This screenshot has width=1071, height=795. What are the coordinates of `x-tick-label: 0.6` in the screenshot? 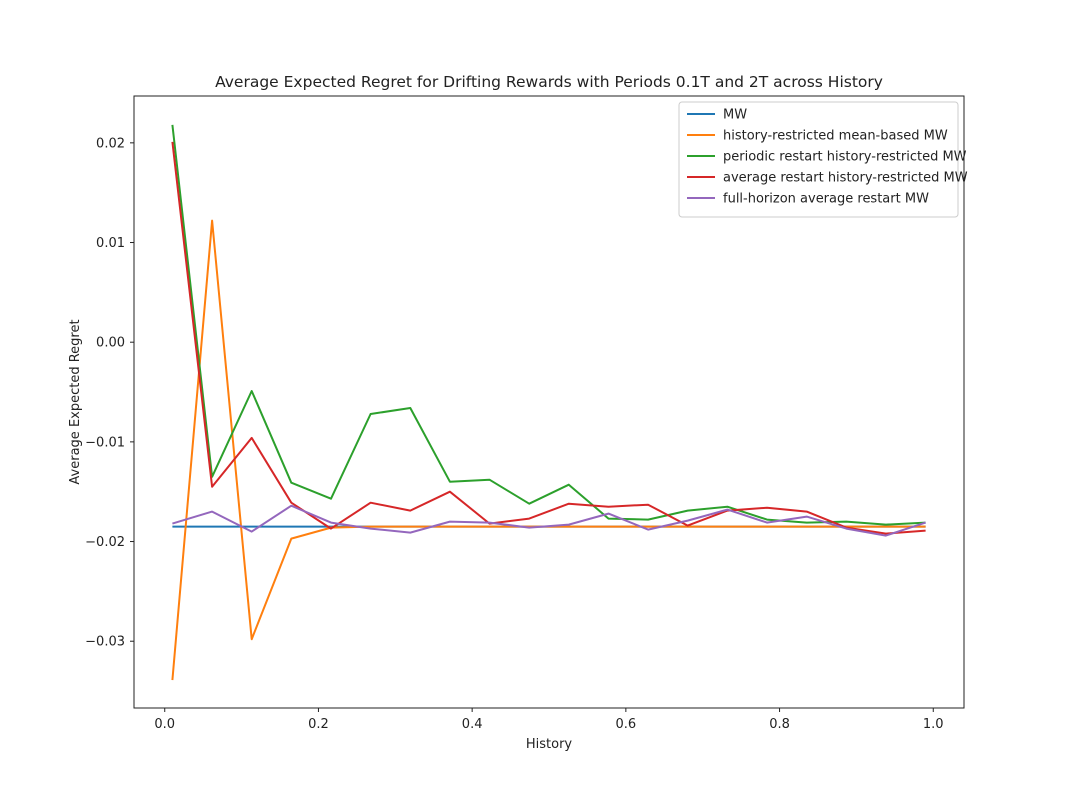 It's located at (626, 724).